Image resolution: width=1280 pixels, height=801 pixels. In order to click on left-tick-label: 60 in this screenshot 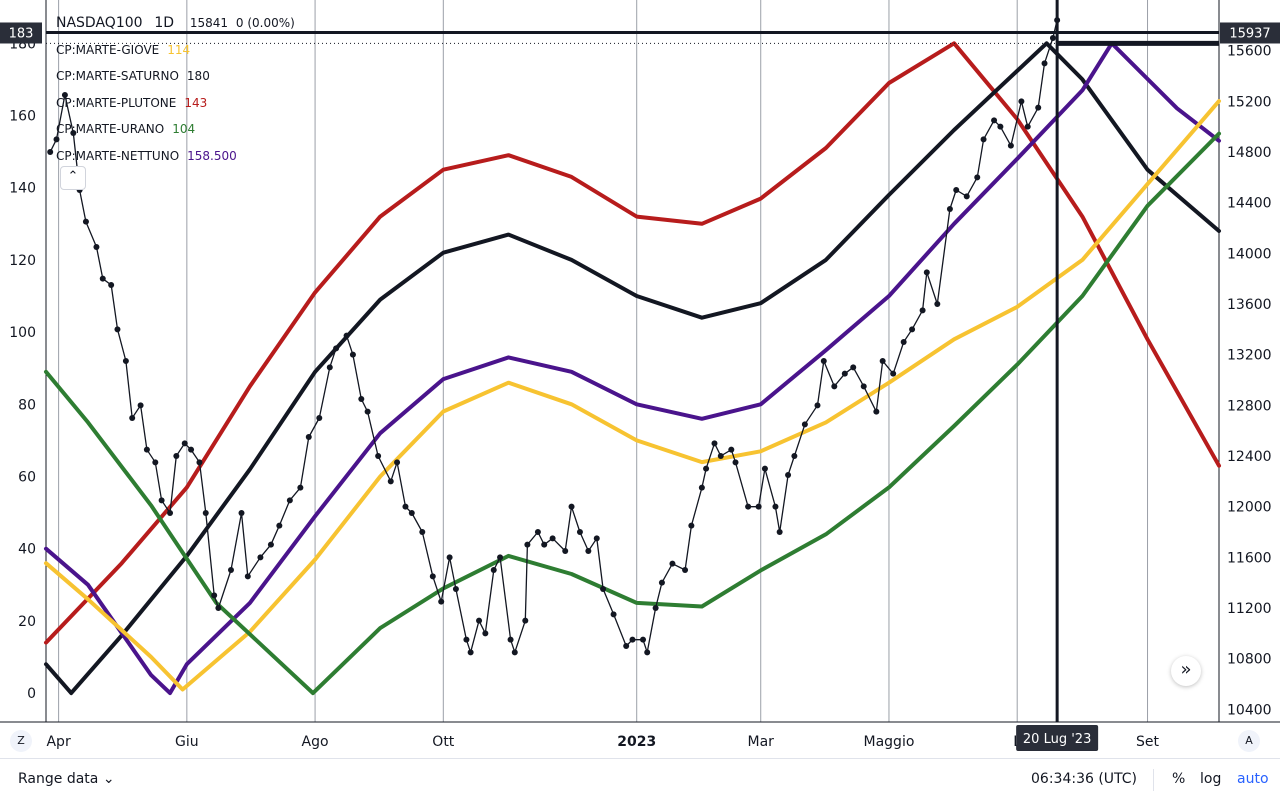, I will do `click(27, 478)`.